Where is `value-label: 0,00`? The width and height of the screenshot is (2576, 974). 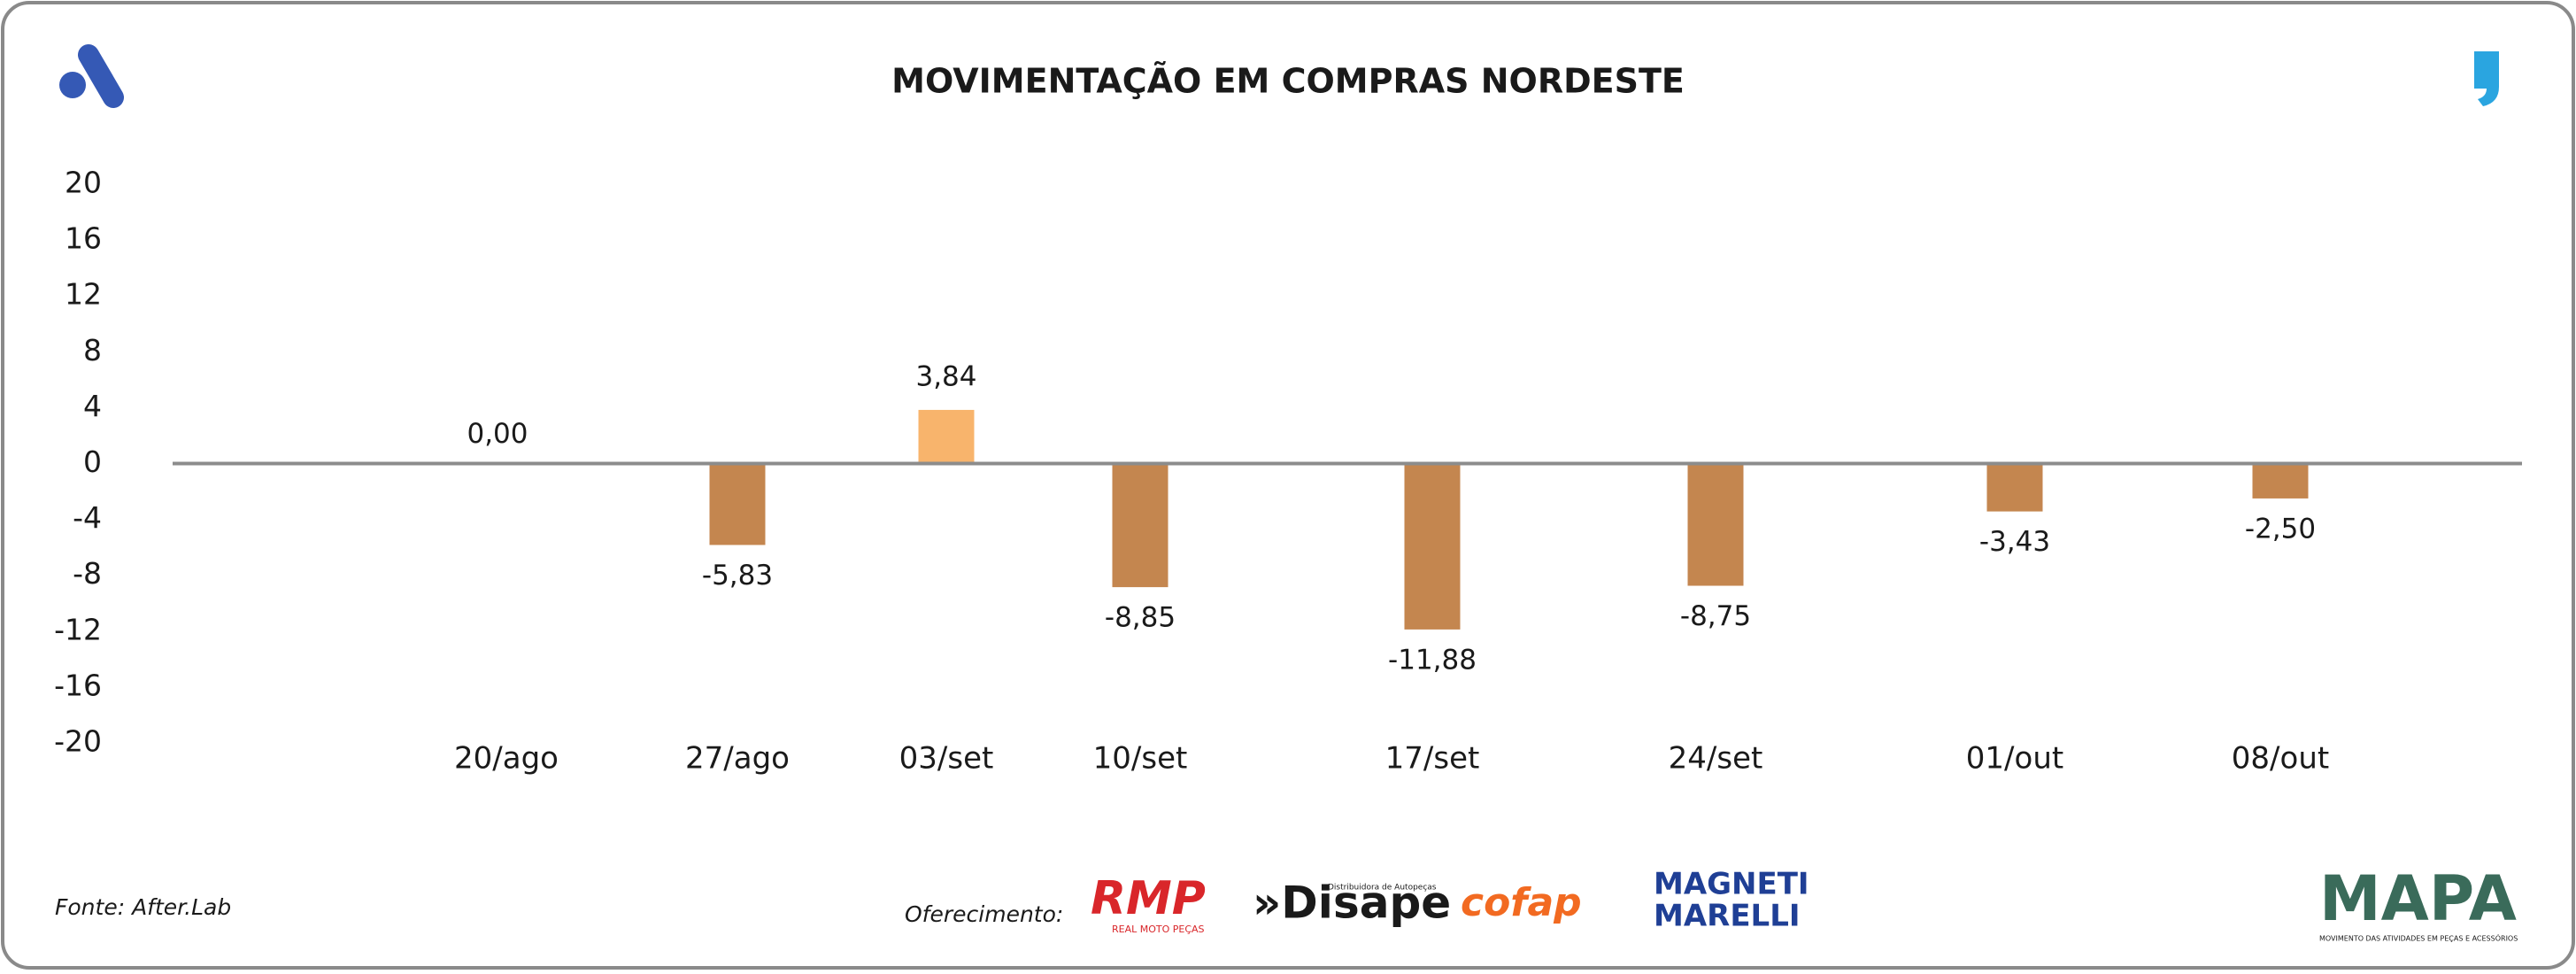
value-label: 0,00 is located at coordinates (497, 434).